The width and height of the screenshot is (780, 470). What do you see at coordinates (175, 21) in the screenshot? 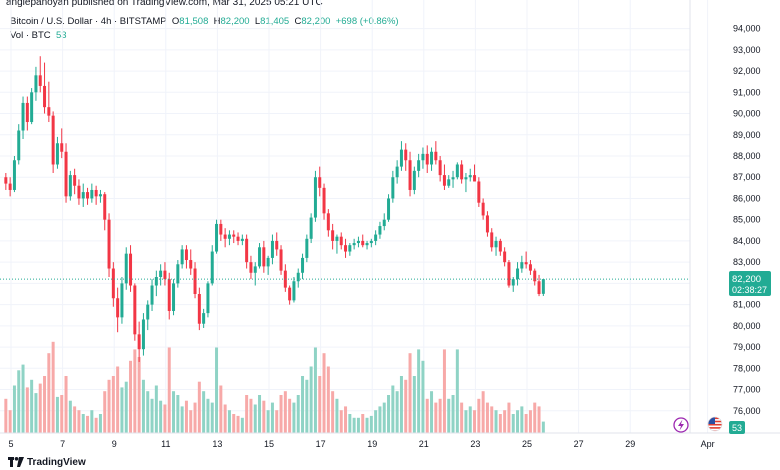
I see `legend-open-label: O` at bounding box center [175, 21].